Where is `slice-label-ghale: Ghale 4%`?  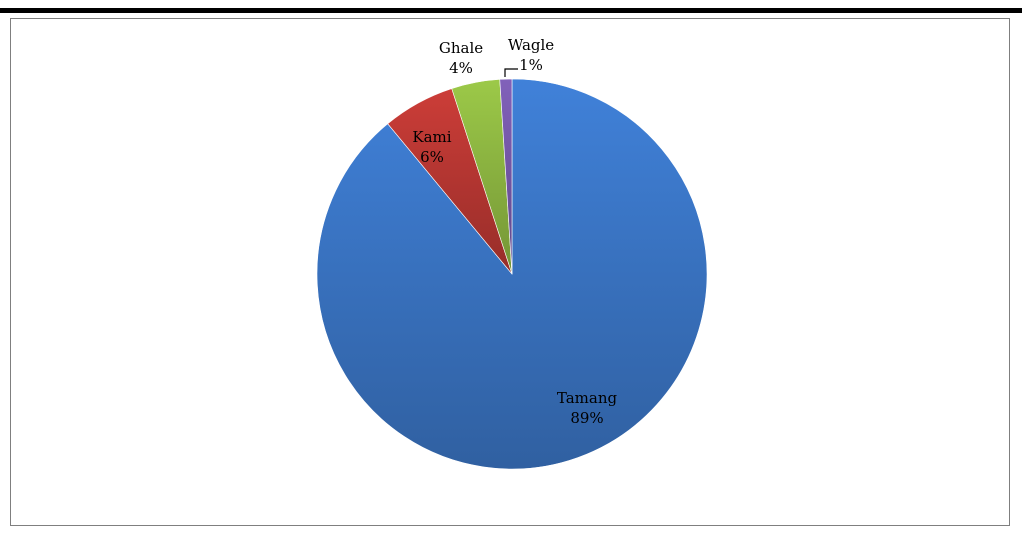
slice-label-ghale: Ghale 4% is located at coordinates (461, 58).